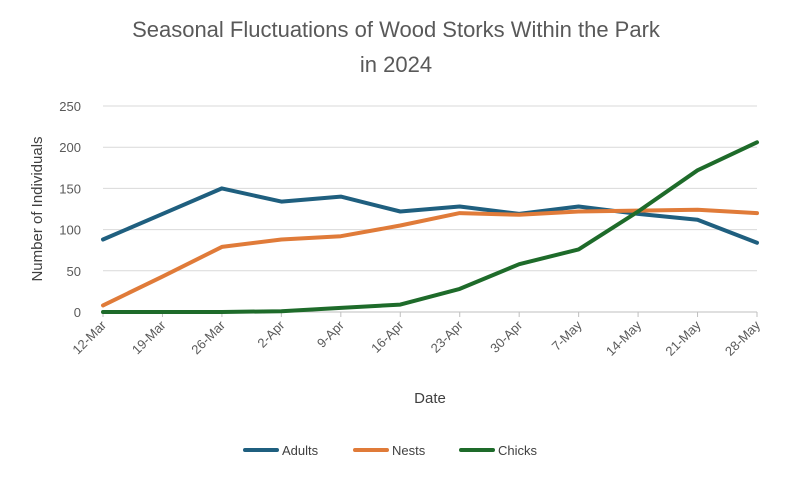 The width and height of the screenshot is (792, 479). I want to click on y-tick-label: 200, so click(70, 147).